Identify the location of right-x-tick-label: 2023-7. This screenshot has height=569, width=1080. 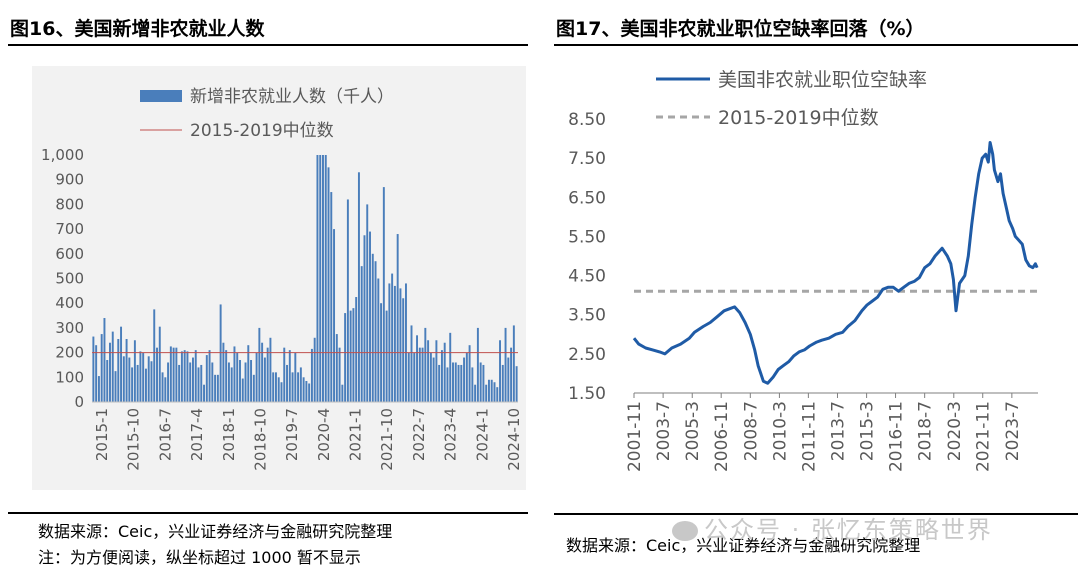
(1013, 431).